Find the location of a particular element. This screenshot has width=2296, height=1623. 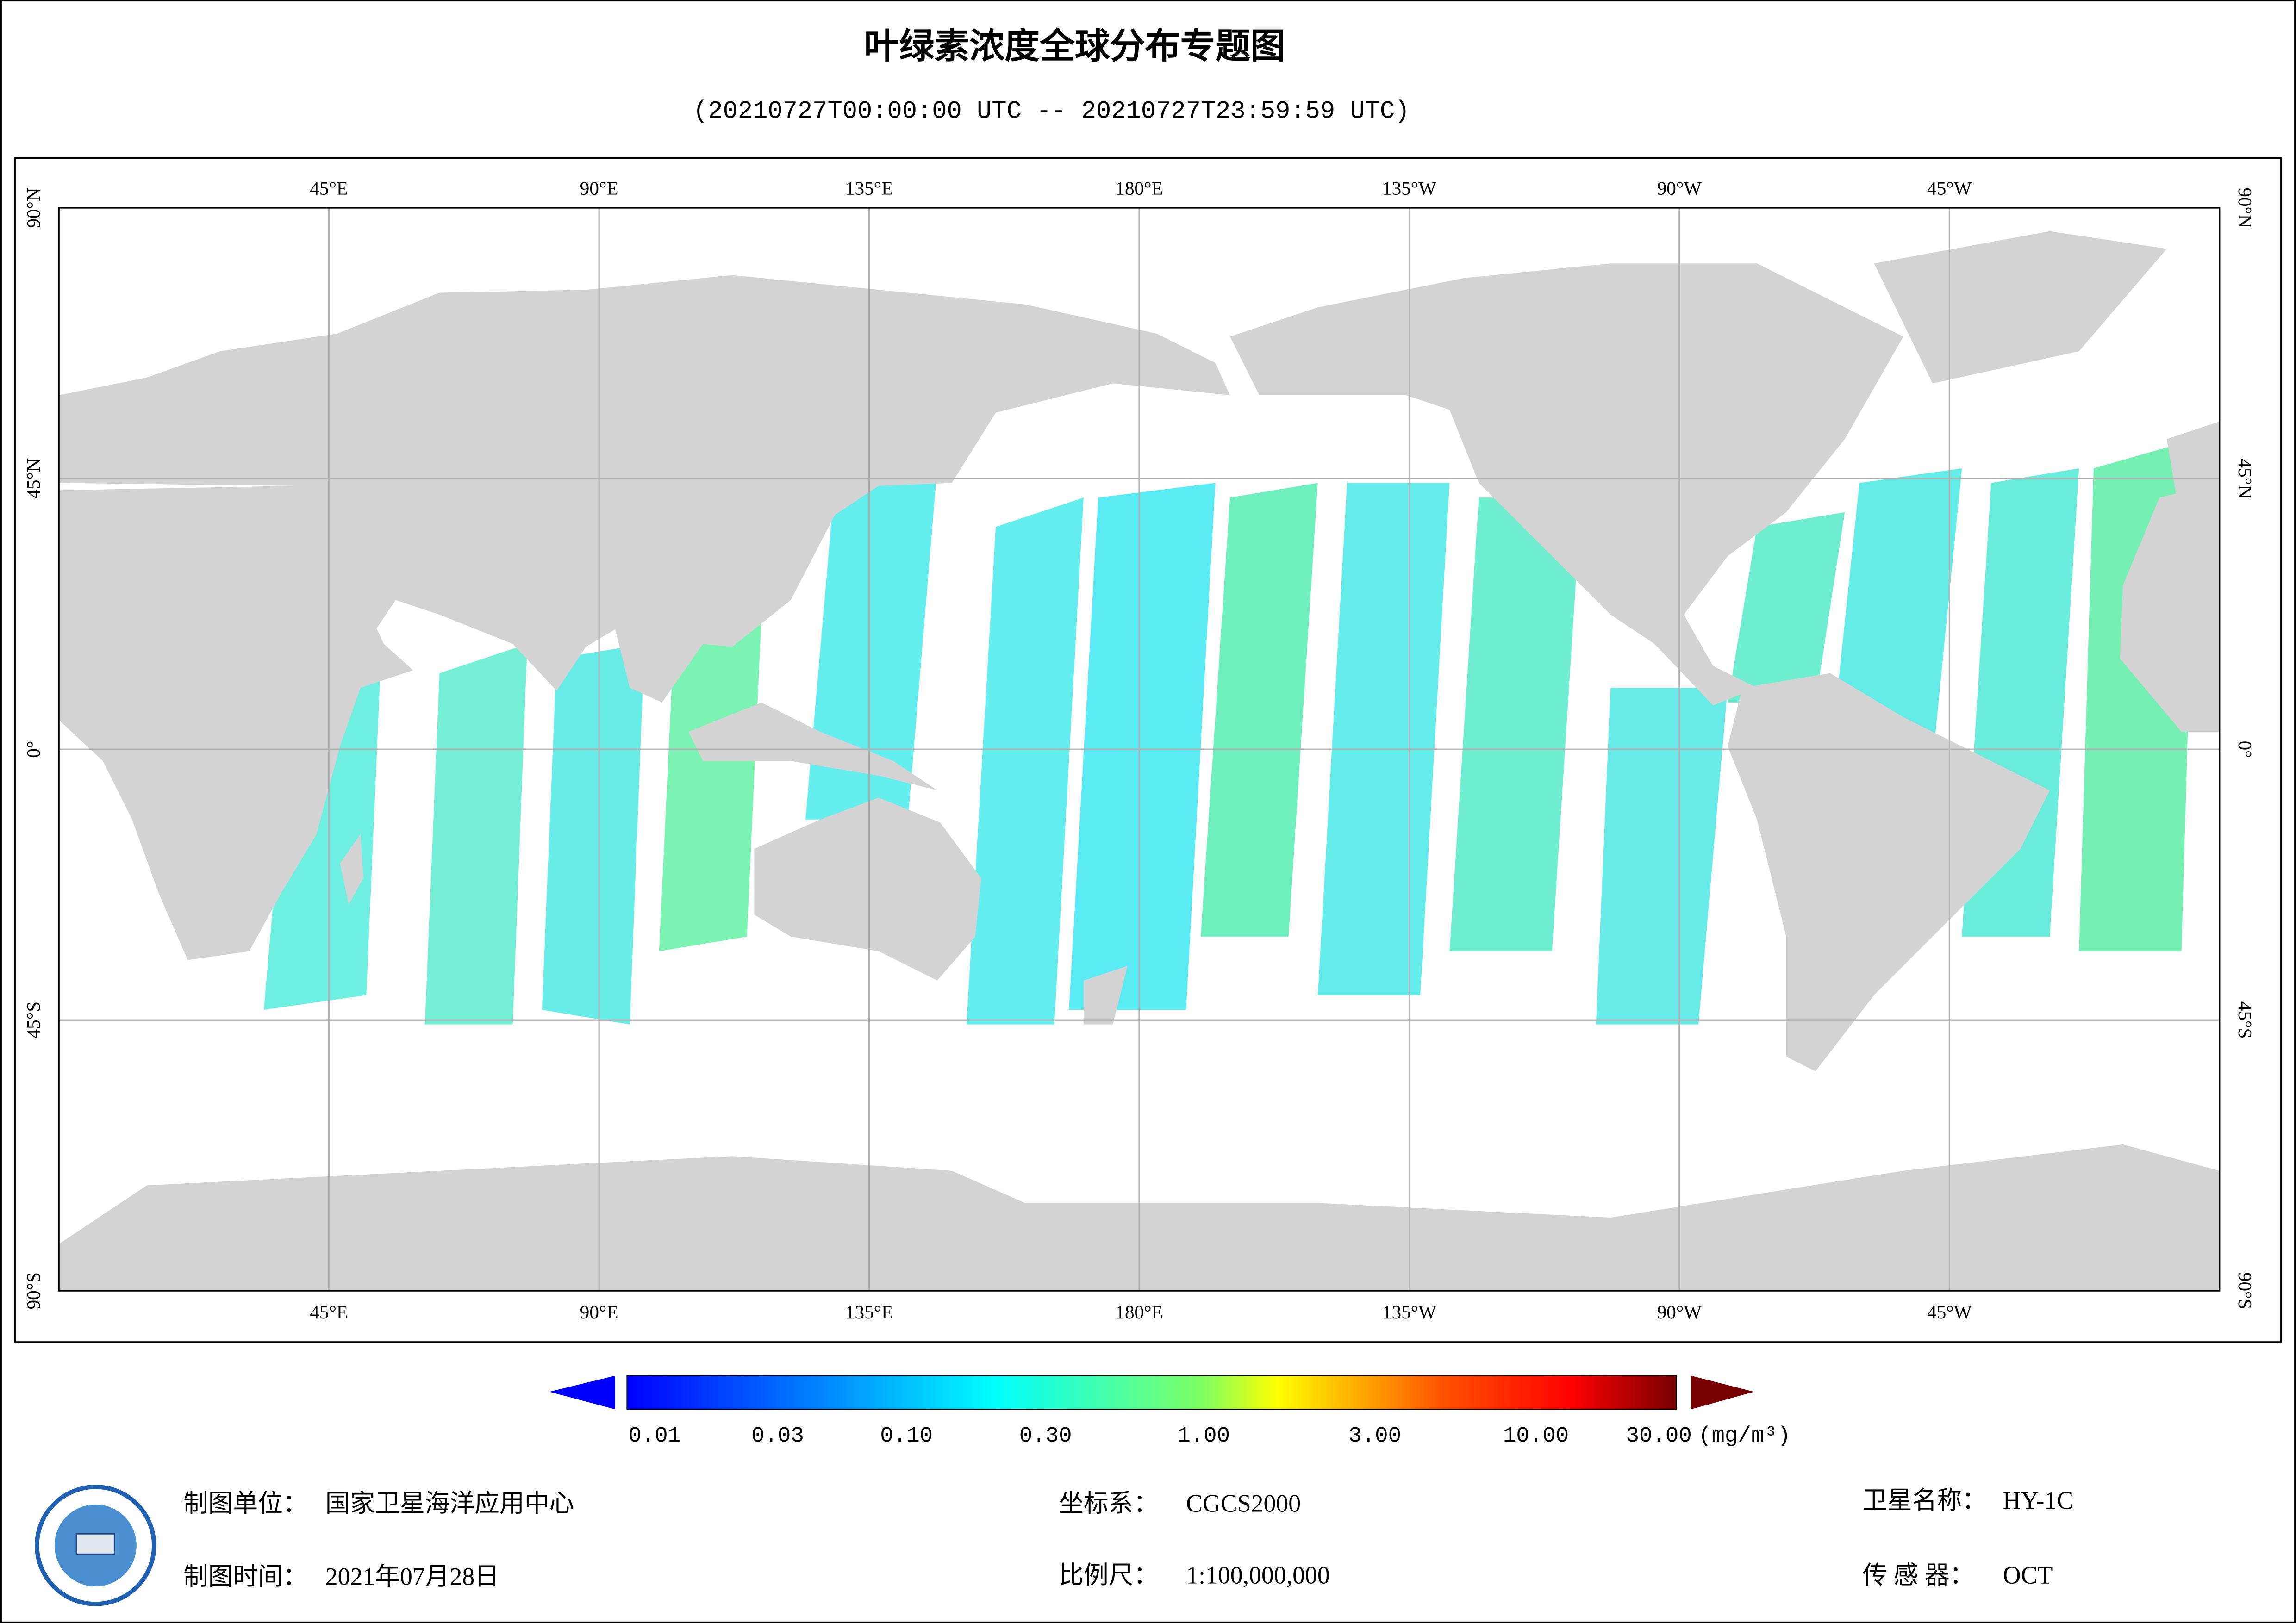

colorbar-tick-label: 30.00 is located at coordinates (1658, 1436).